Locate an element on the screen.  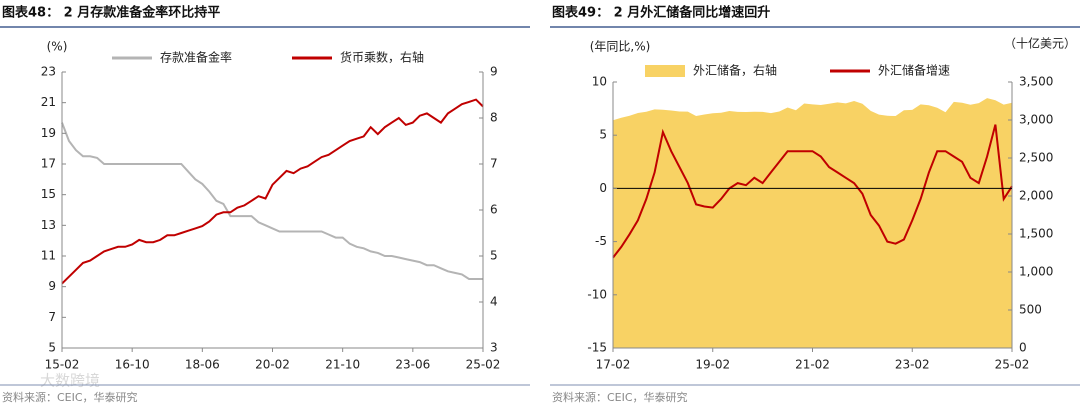
y-axis-label: (%) is located at coordinates (57, 47).